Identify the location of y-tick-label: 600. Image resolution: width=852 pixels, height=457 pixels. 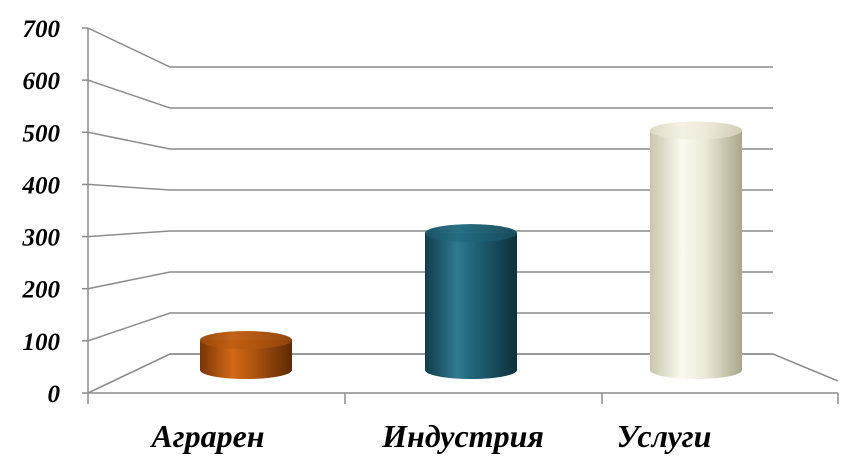
(42, 81).